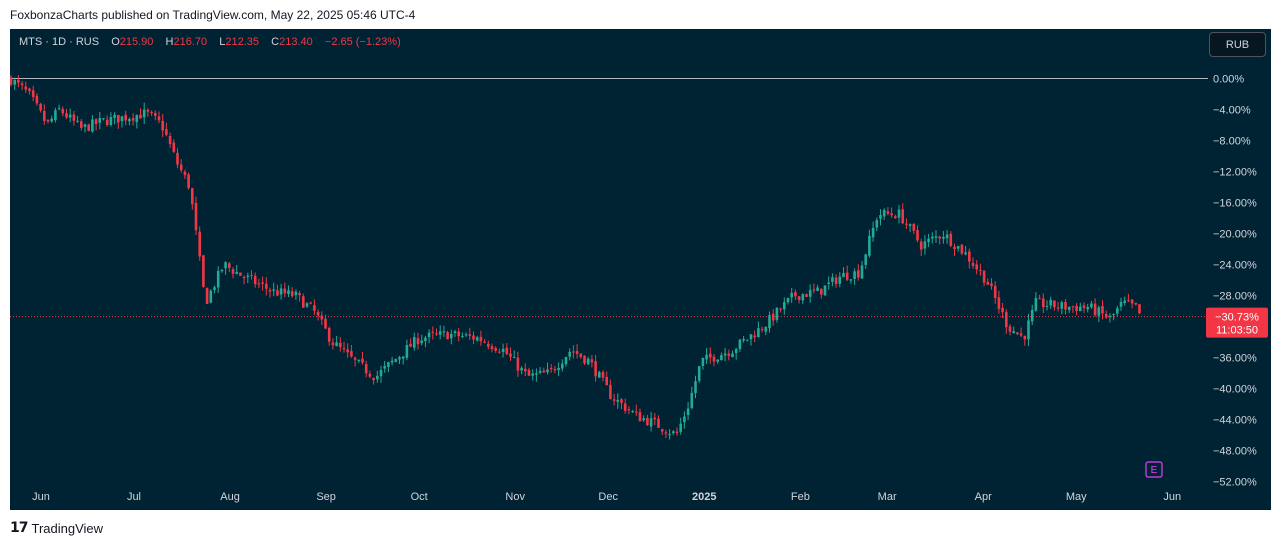  Describe the element at coordinates (59, 42) in the screenshot. I see `symbol-label: MTS · 1D · RUS` at that location.